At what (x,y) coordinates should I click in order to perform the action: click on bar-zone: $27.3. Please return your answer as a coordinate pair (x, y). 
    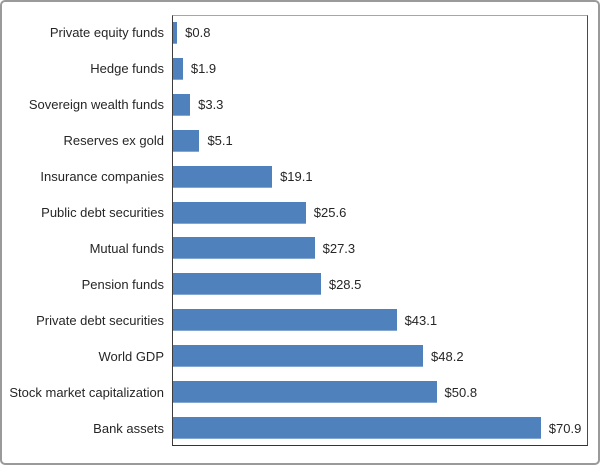
    Looking at the image, I should click on (380, 249).